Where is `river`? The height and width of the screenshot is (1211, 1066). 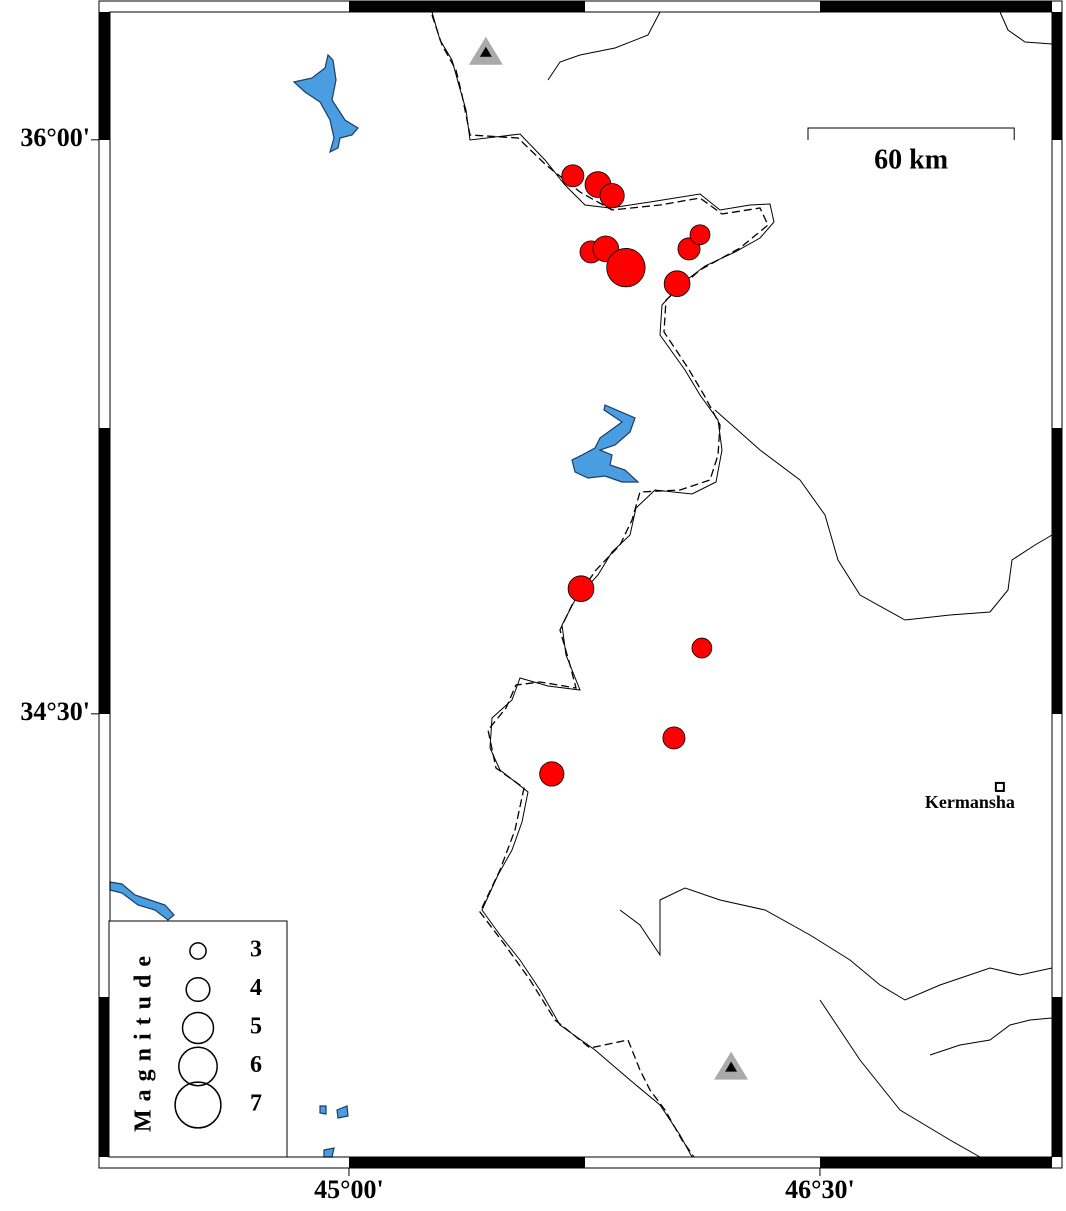 river is located at coordinates (142, 901).